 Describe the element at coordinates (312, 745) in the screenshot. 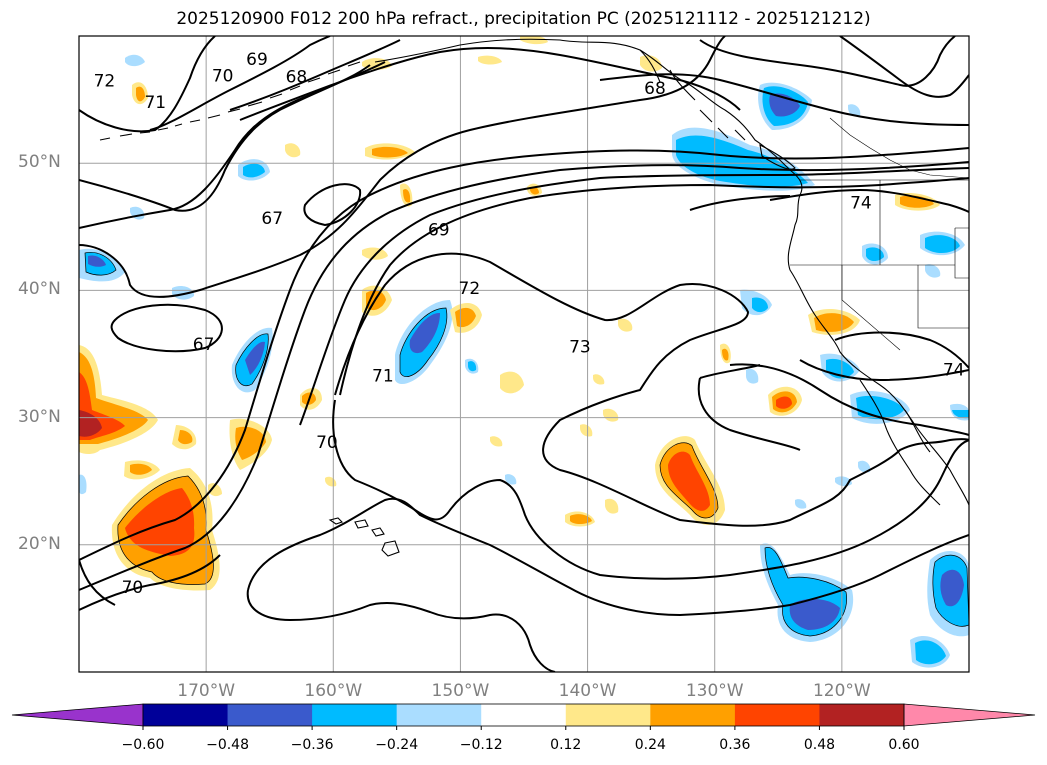

I see `colorbar-tick-label: −0.36` at that location.